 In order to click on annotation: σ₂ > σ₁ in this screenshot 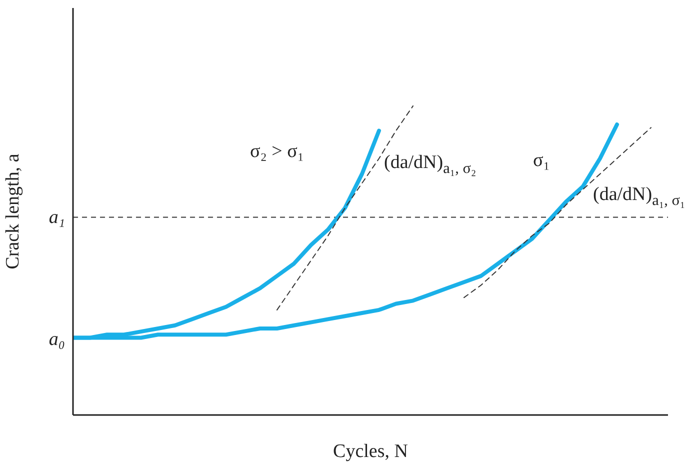, I will do `click(277, 151)`.